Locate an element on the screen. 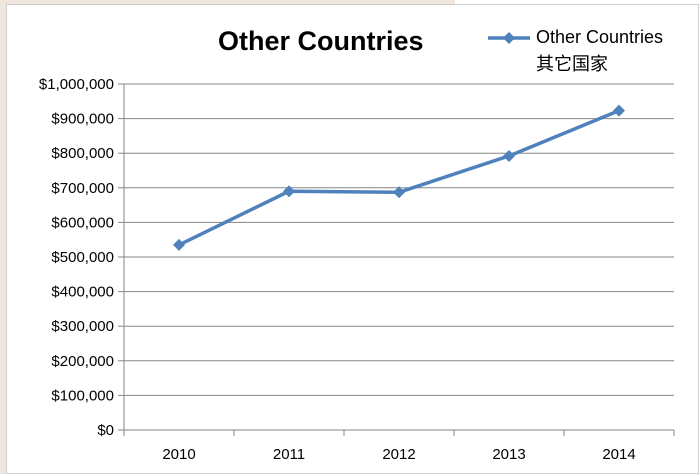 The width and height of the screenshot is (699, 474). y-tick-label: $500,000 is located at coordinates (82, 257).